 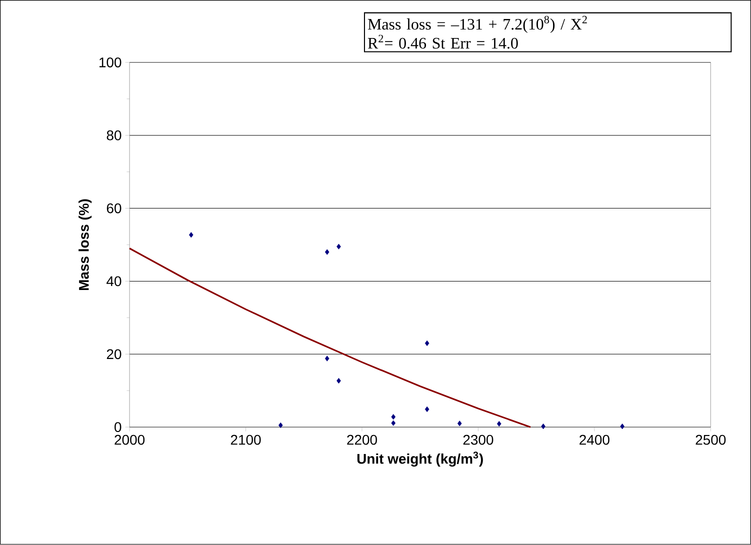 I want to click on y-axis-title: Mass loss (%), so click(x=85, y=244).